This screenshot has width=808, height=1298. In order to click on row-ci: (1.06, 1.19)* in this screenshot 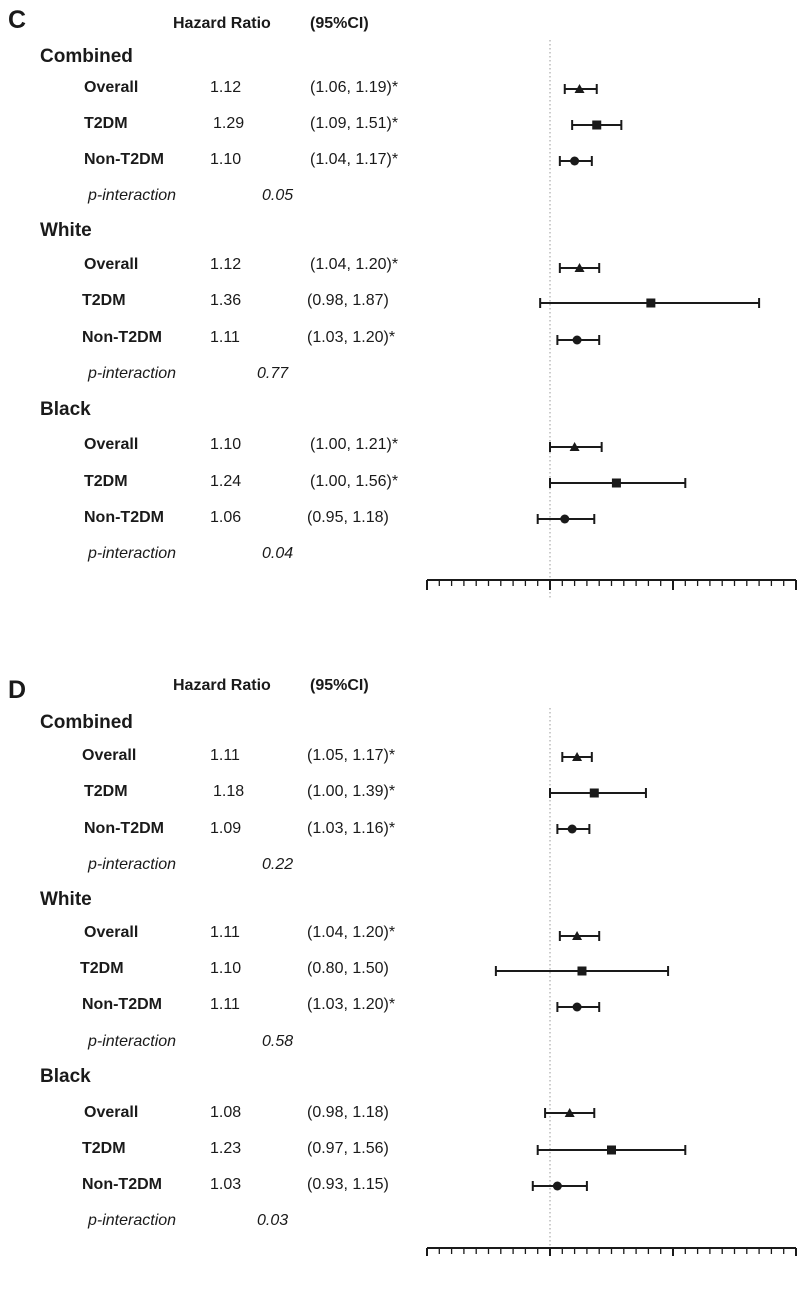, I will do `click(354, 87)`.